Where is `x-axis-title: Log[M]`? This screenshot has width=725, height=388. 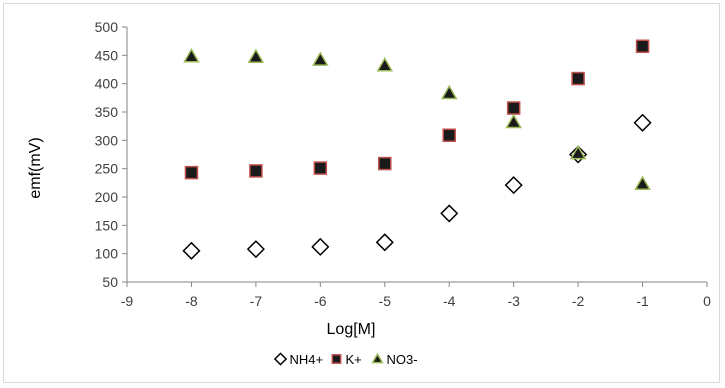
x-axis-title: Log[M] is located at coordinates (351, 329).